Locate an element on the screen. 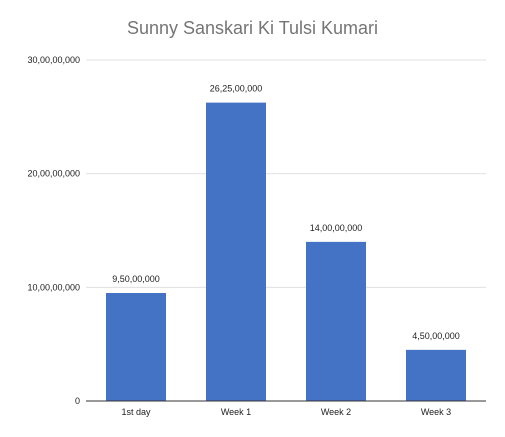 The height and width of the screenshot is (437, 505). y-tick-label: 0 is located at coordinates (77, 401).